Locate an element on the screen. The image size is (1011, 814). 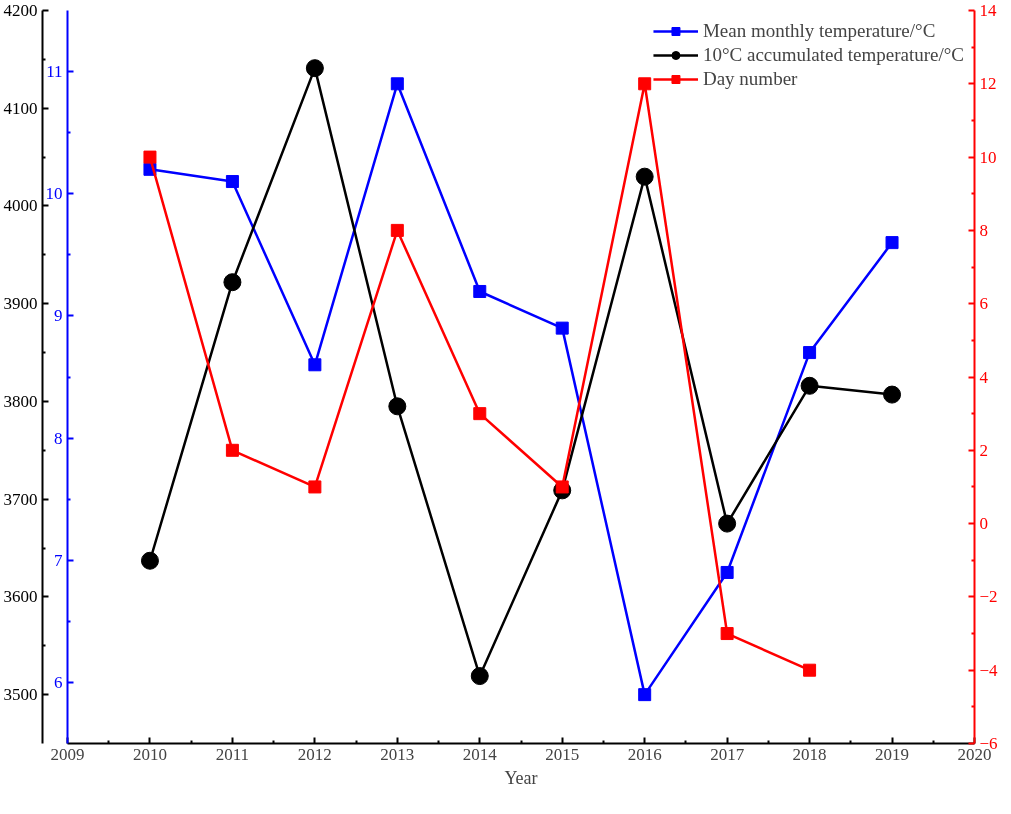
y3-tick-label: 2 is located at coordinates (983, 450).